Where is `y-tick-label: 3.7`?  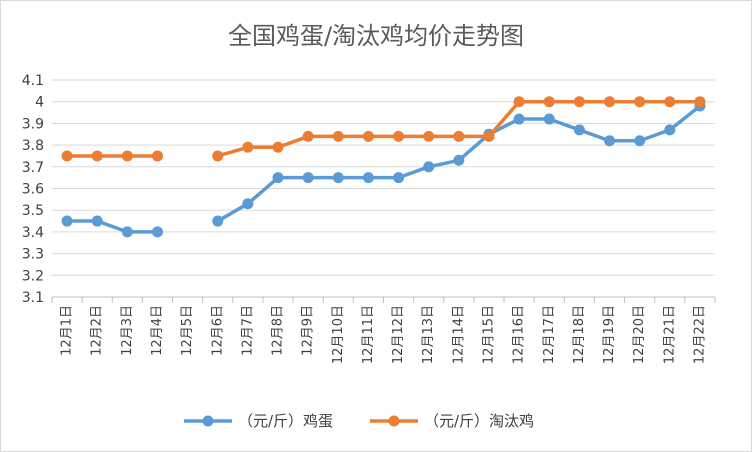
y-tick-label: 3.7 is located at coordinates (33, 168).